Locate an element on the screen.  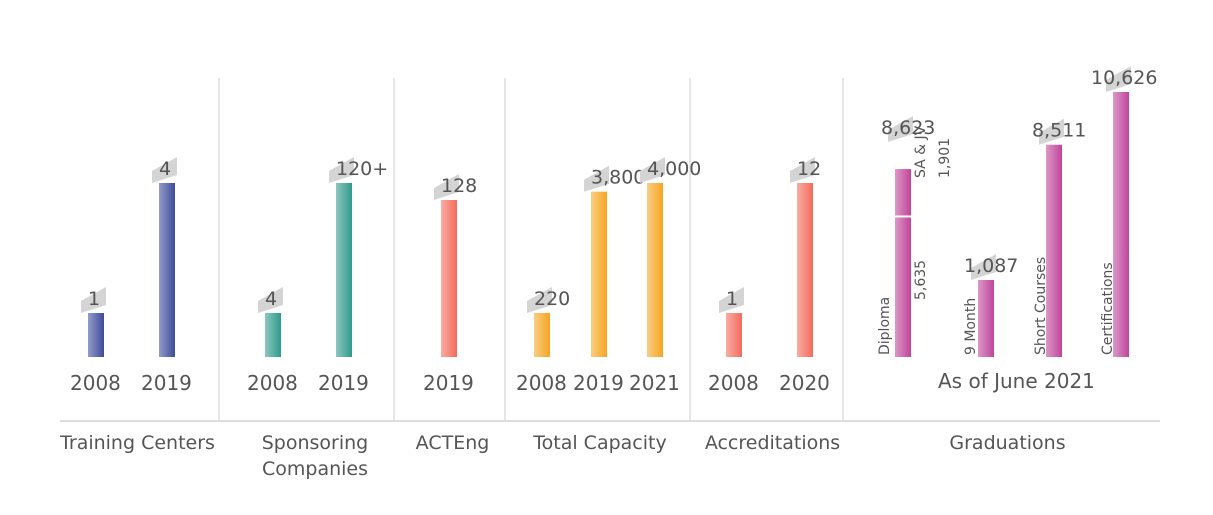
graduations-value-label-0: 8,623 is located at coordinates (908, 128).